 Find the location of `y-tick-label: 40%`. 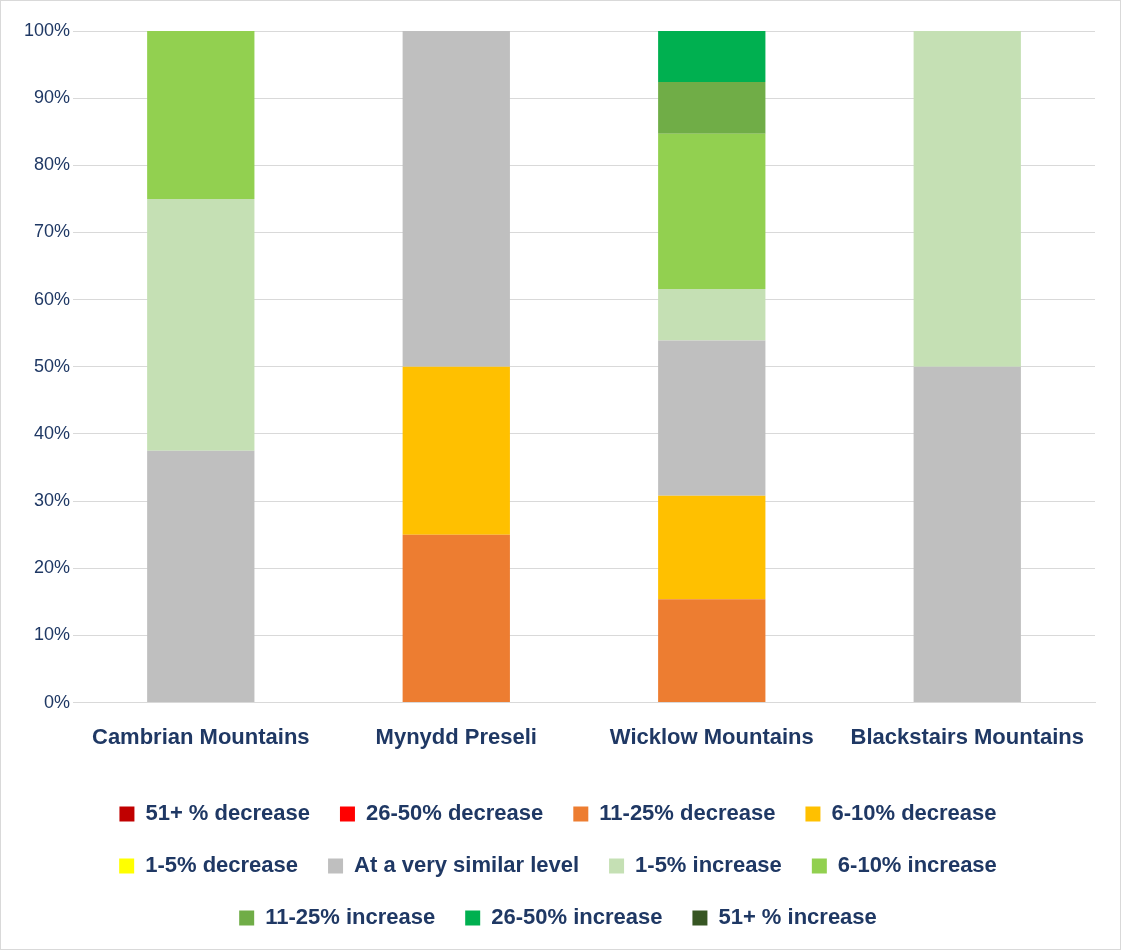

y-tick-label: 40% is located at coordinates (52, 432).